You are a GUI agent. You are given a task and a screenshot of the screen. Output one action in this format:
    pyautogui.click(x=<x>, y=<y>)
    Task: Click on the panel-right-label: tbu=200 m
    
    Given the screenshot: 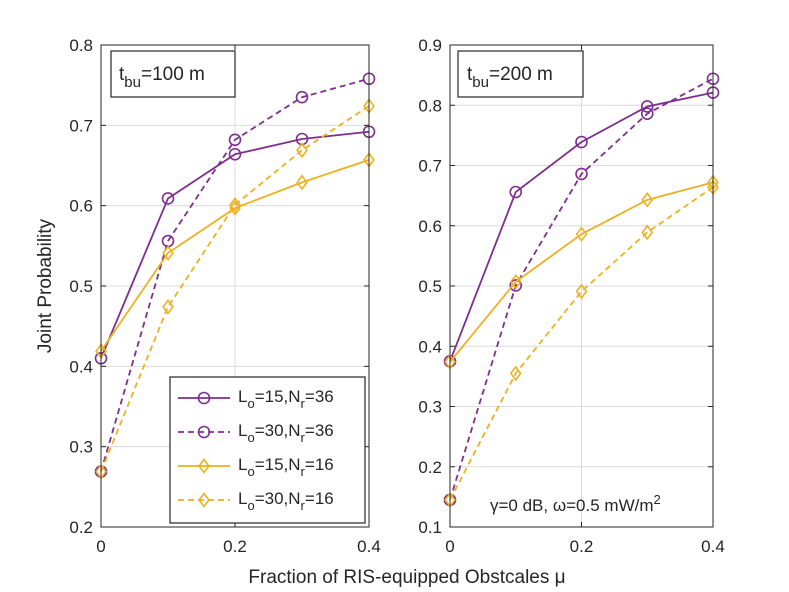 What is the action you would take?
    pyautogui.click(x=510, y=77)
    